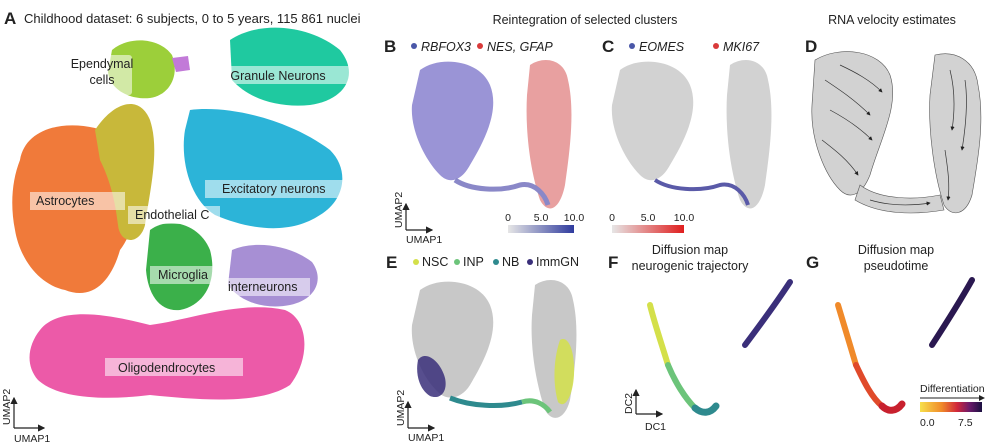 Image resolution: width=1000 pixels, height=445 pixels. I want to click on label-box-microglia, so click(184, 275).